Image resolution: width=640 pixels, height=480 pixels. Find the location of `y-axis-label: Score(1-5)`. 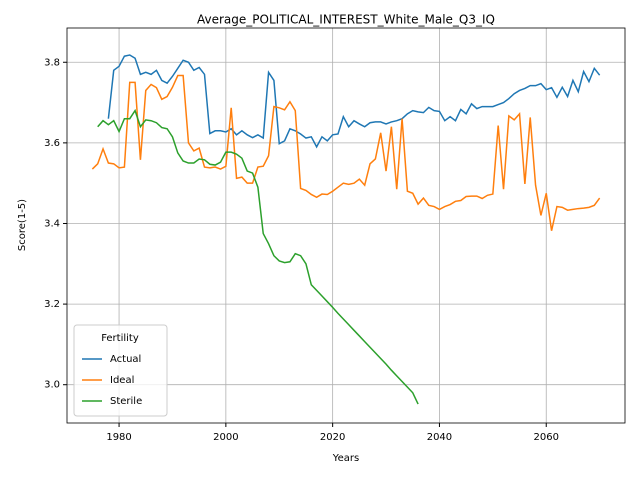

y-axis-label: Score(1-5) is located at coordinates (22, 225).